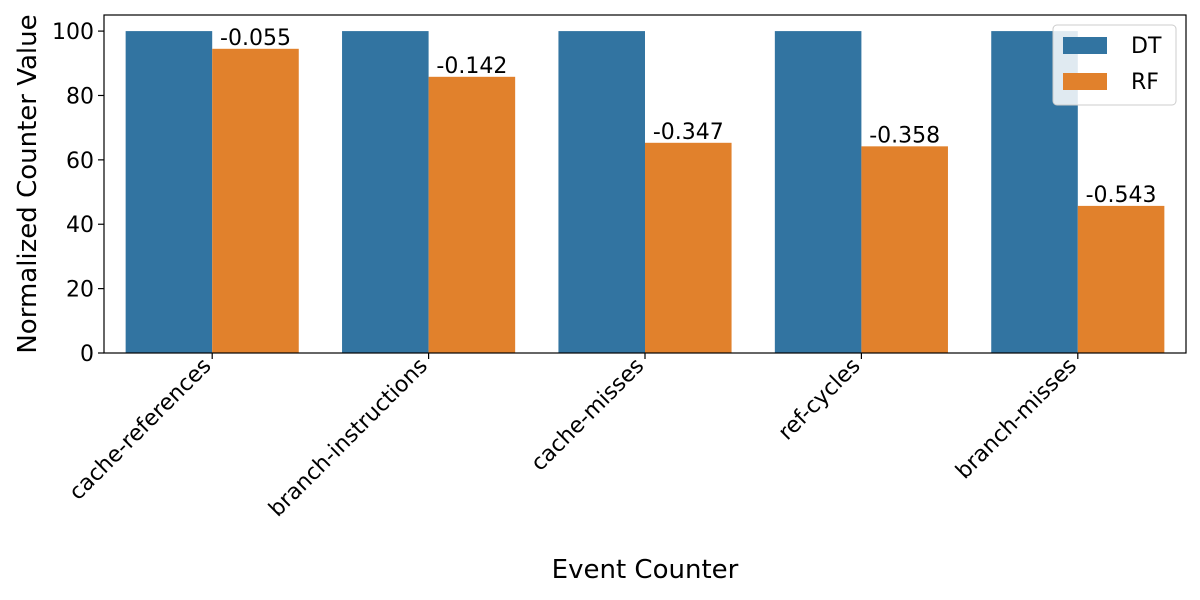 The image size is (1200, 600). What do you see at coordinates (818, 192) in the screenshot?
I see `bar-dt-ref-cycles` at bounding box center [818, 192].